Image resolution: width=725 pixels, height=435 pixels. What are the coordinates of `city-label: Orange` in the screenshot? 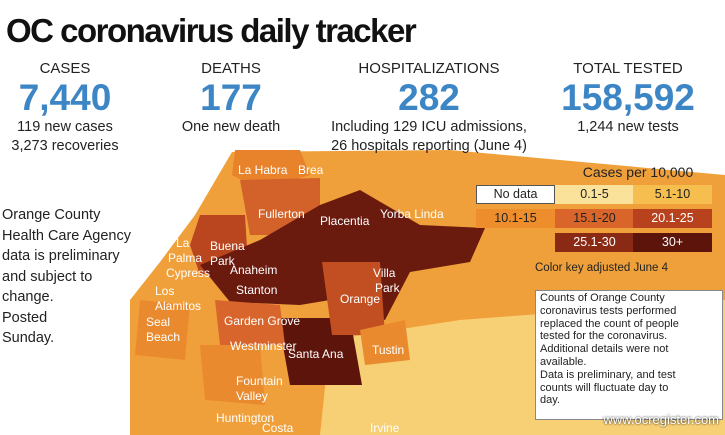 It's located at (360, 299).